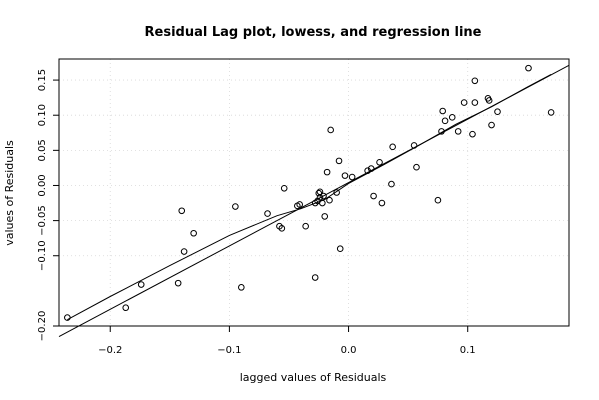 This screenshot has height=400, width=599. What do you see at coordinates (42, 326) in the screenshot?
I see `y-tick-label: −0.20` at bounding box center [42, 326].